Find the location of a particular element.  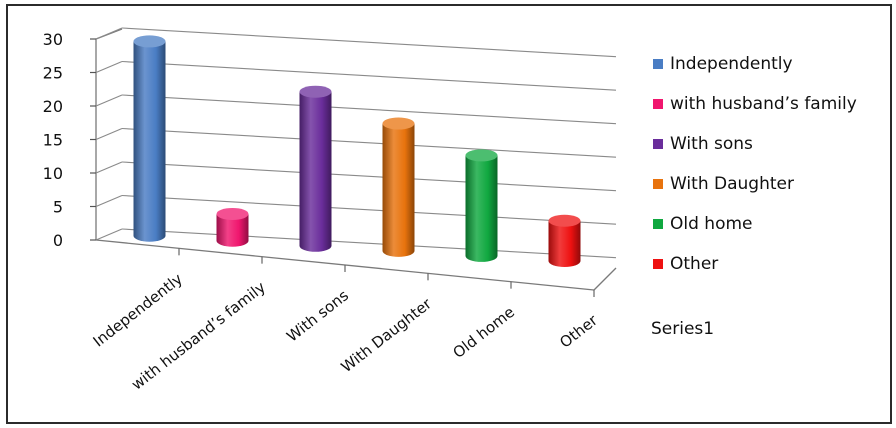

bar-old-home is located at coordinates (481, 205).